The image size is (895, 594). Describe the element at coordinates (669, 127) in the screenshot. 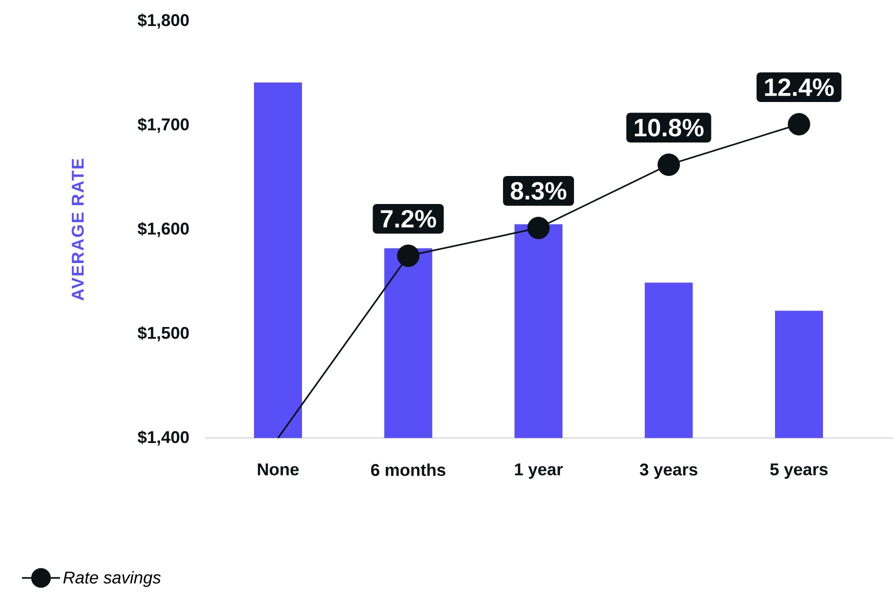

I see `data-label: 10.8%` at that location.